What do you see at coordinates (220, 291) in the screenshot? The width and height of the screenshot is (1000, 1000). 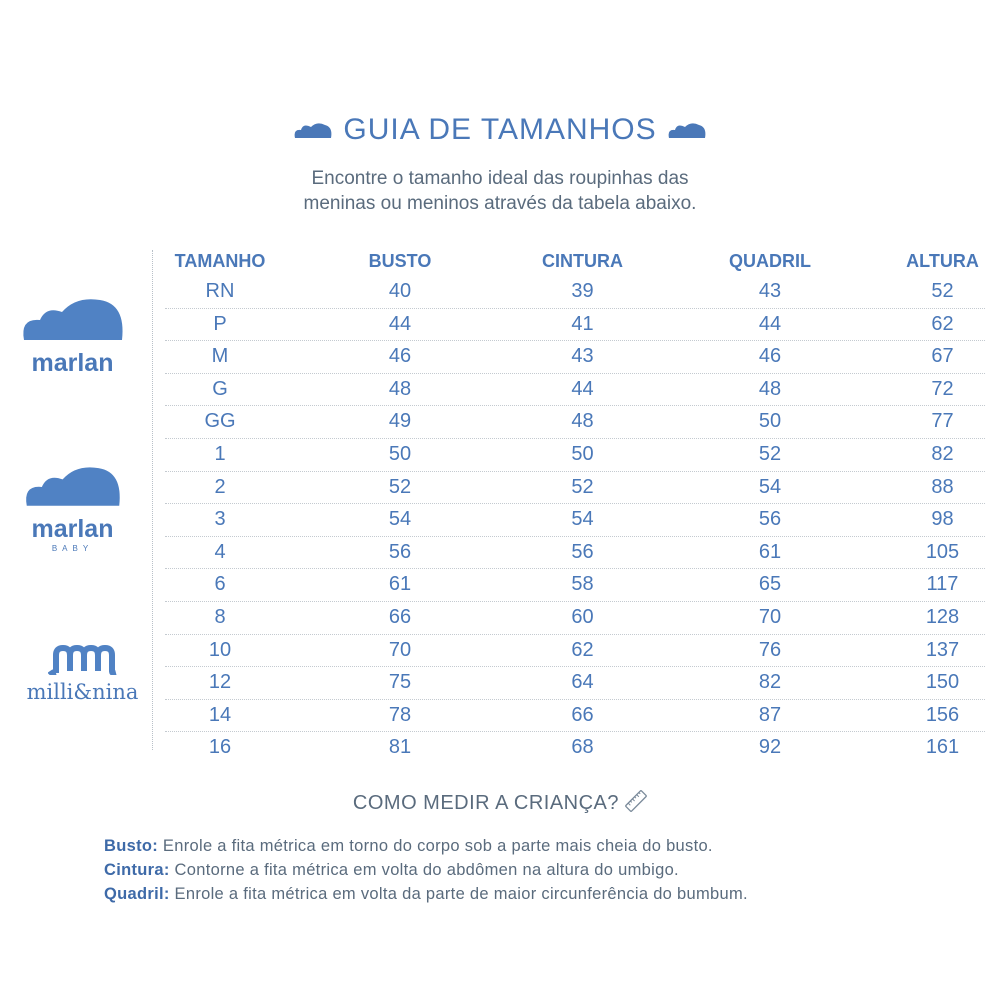 I see `table-cell: RN` at bounding box center [220, 291].